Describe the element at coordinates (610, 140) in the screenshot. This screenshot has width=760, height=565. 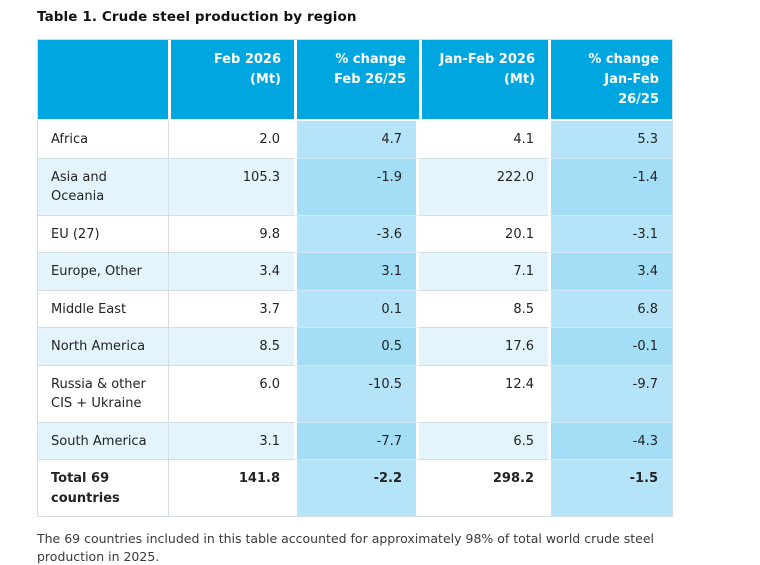
I see `janfeb-change-cell: 5.3` at that location.